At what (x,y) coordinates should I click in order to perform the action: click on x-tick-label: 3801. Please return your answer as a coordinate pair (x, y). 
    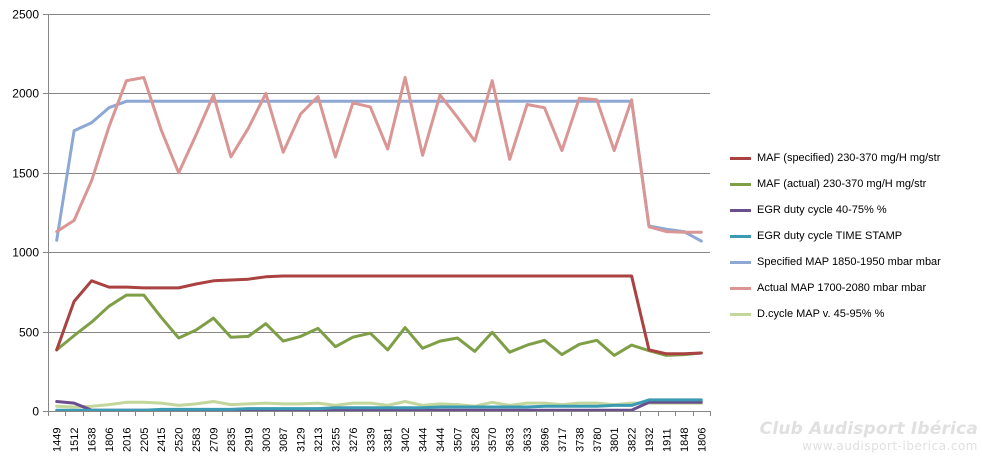
    Looking at the image, I should click on (615, 440).